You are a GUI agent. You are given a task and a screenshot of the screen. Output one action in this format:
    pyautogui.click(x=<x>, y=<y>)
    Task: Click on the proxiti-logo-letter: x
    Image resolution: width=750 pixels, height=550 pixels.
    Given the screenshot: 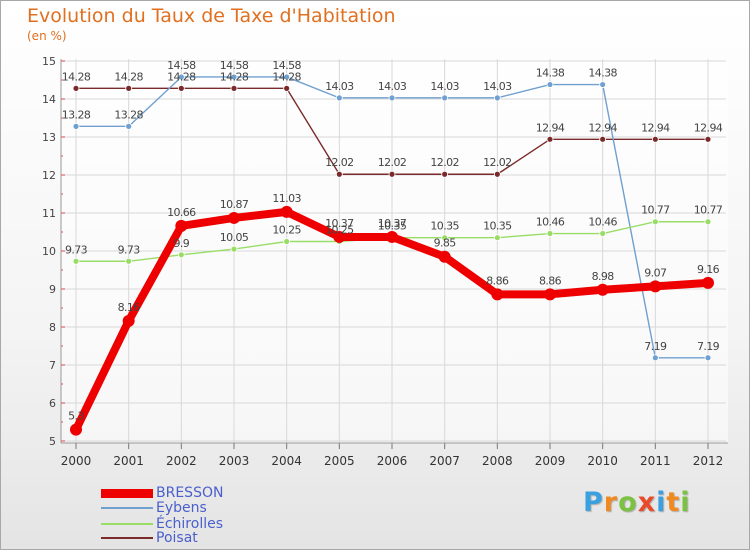 What is the action you would take?
    pyautogui.click(x=647, y=502)
    